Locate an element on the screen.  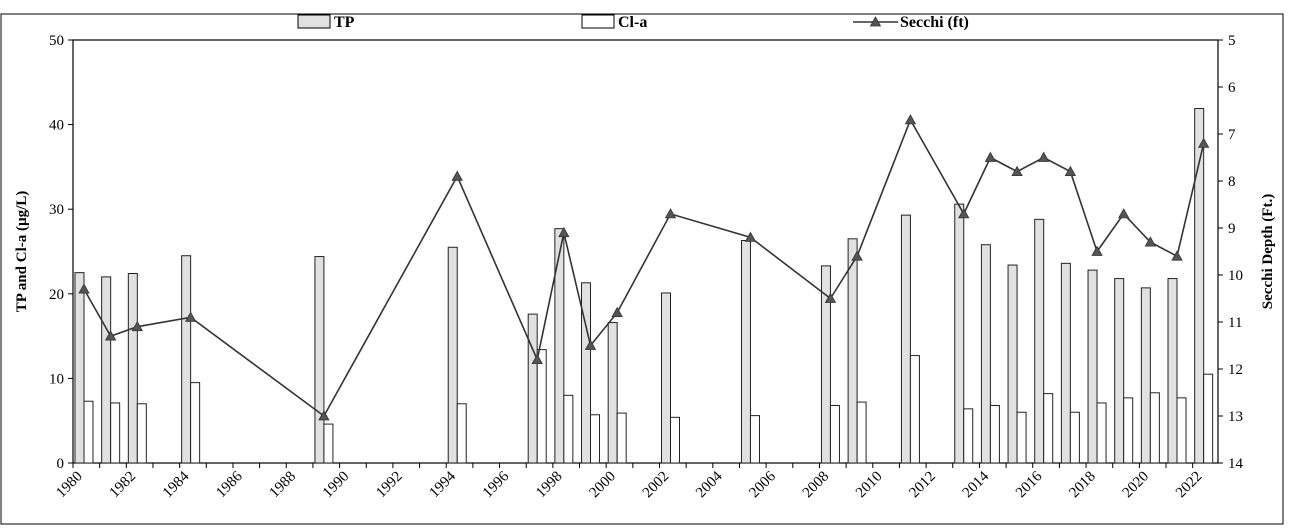
secchi-point-2013 is located at coordinates (964, 213).